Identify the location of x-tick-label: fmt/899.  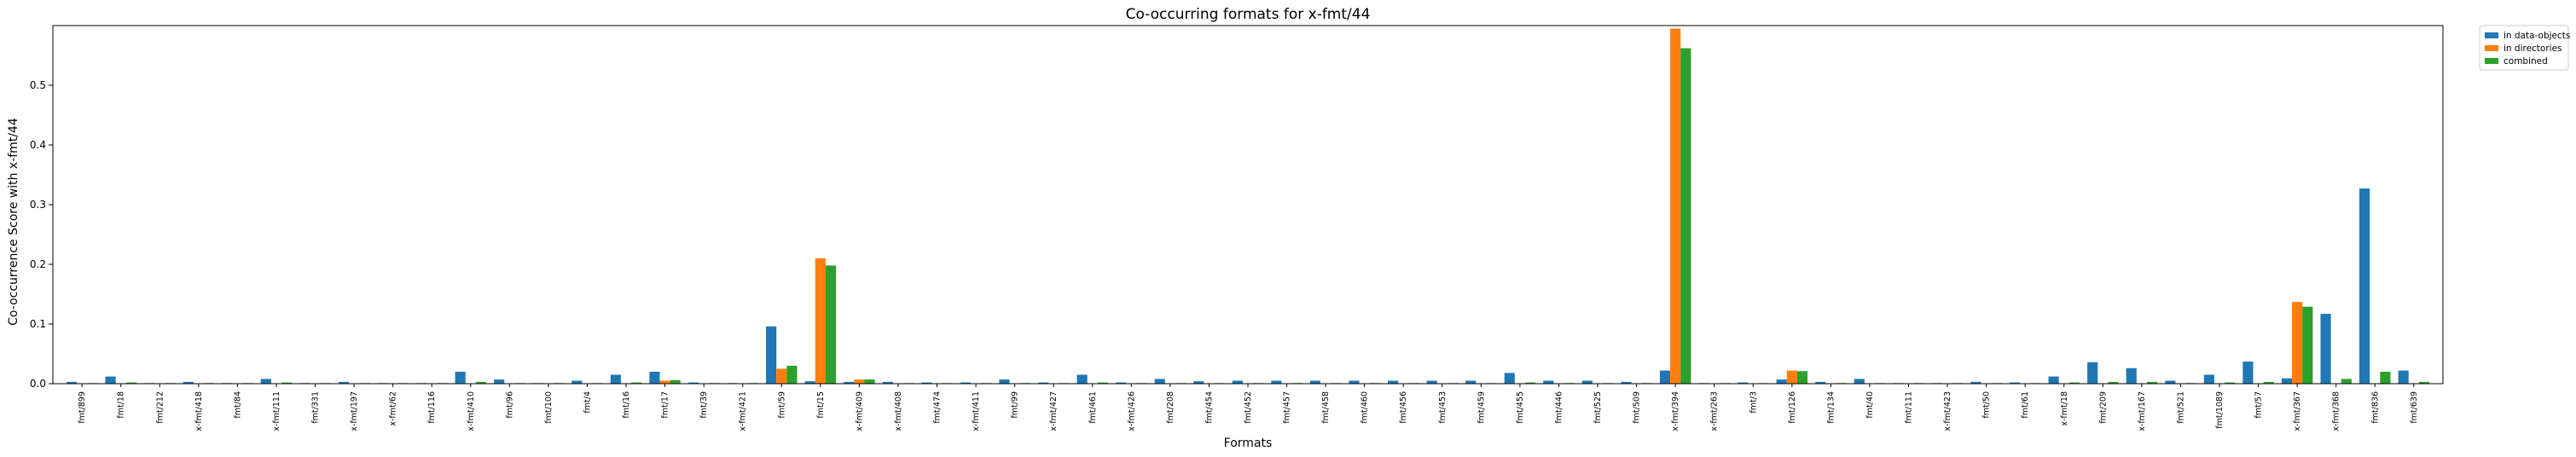
(82, 408).